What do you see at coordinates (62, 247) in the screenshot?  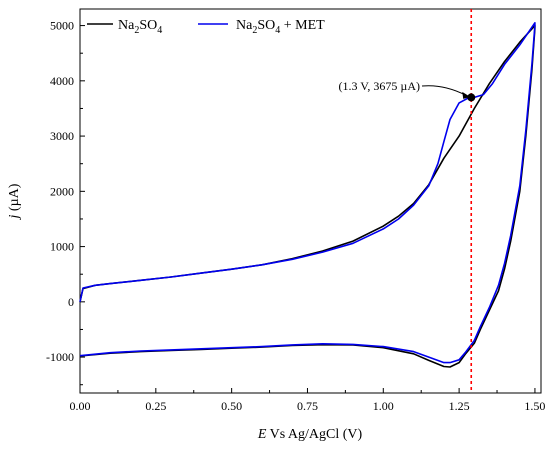 I see `y-tick-label-2: 1000` at bounding box center [62, 247].